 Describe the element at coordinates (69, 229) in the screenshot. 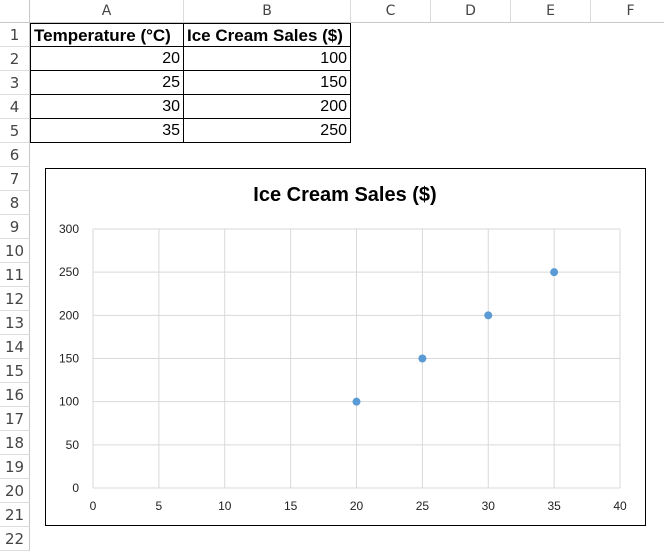

I see `y-tick-label: 300` at that location.